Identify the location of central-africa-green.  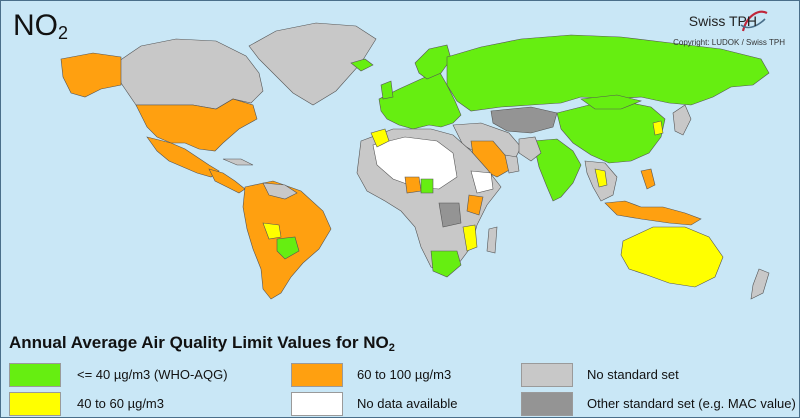
(427, 186).